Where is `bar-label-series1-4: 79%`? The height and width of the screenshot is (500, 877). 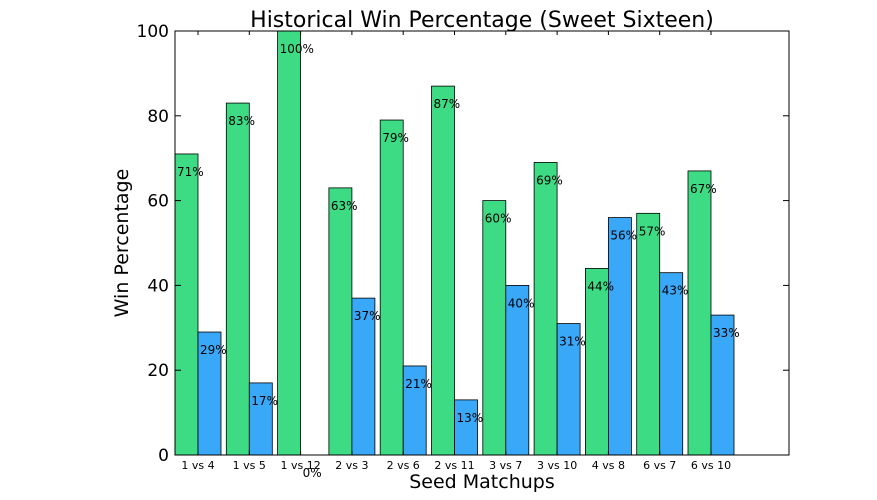
bar-label-series1-4: 79% is located at coordinates (395, 138).